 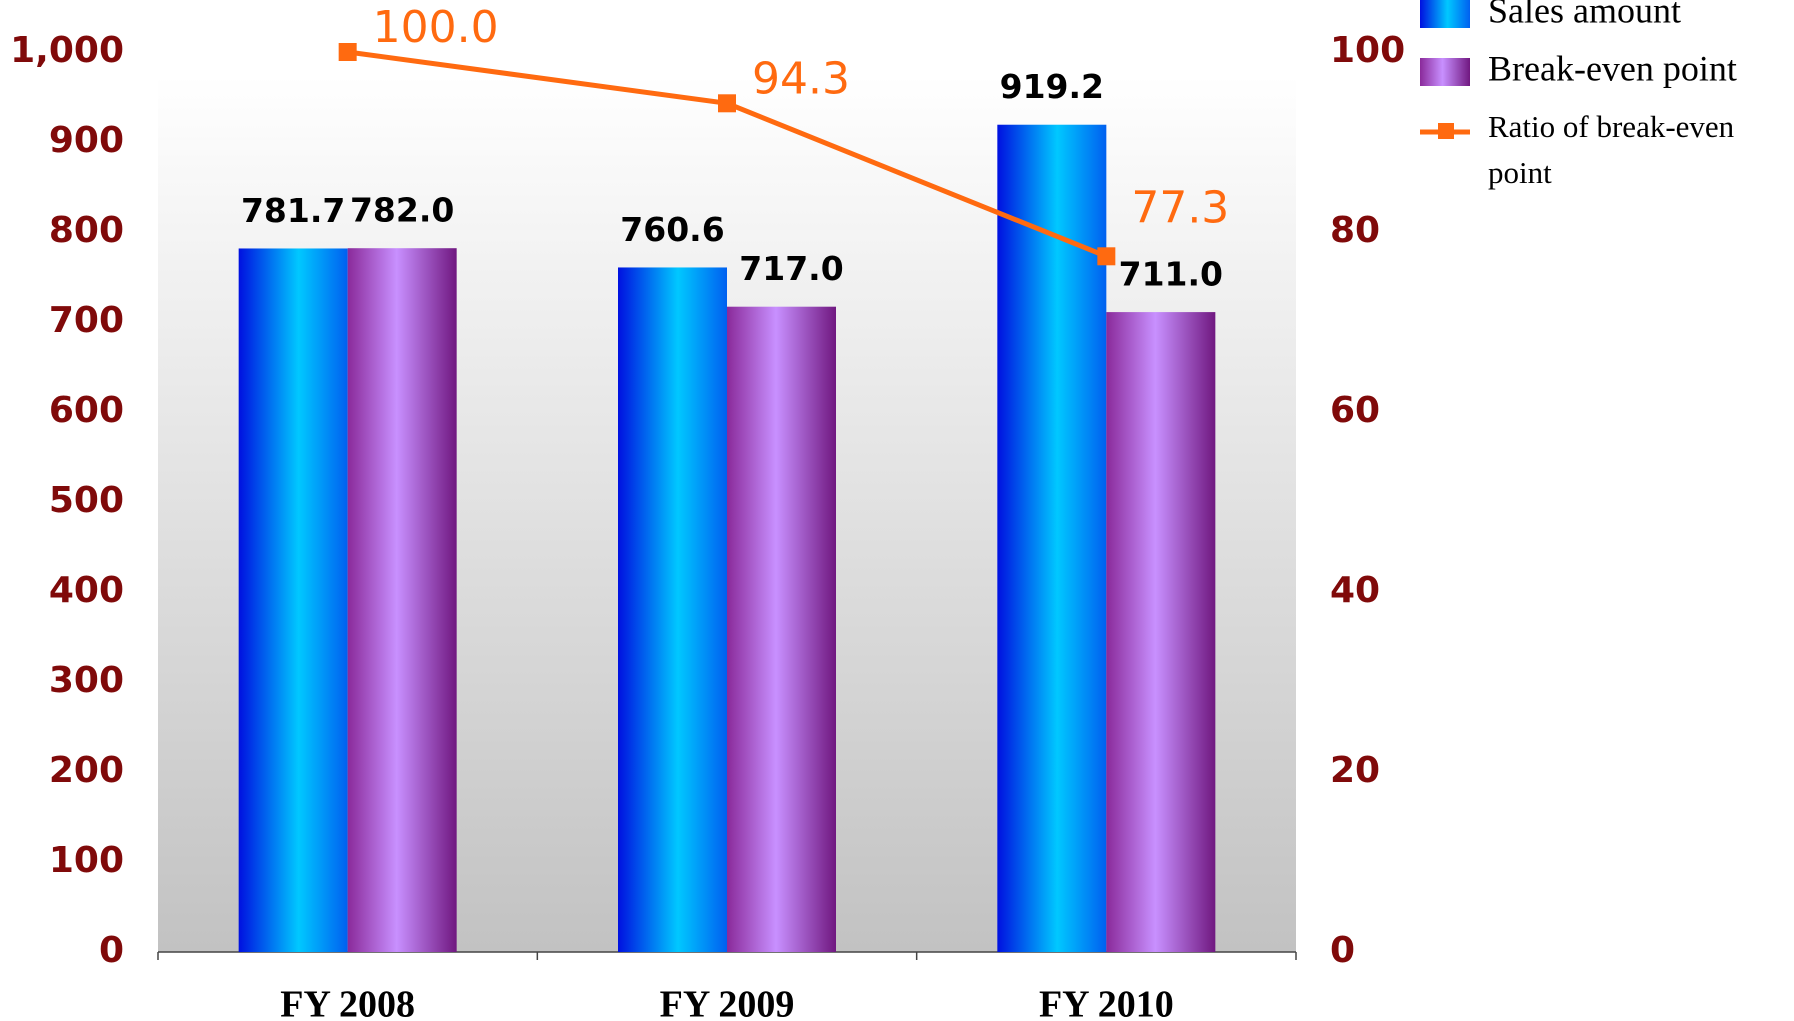 I want to click on y-tick-label: 900, so click(x=86, y=140).